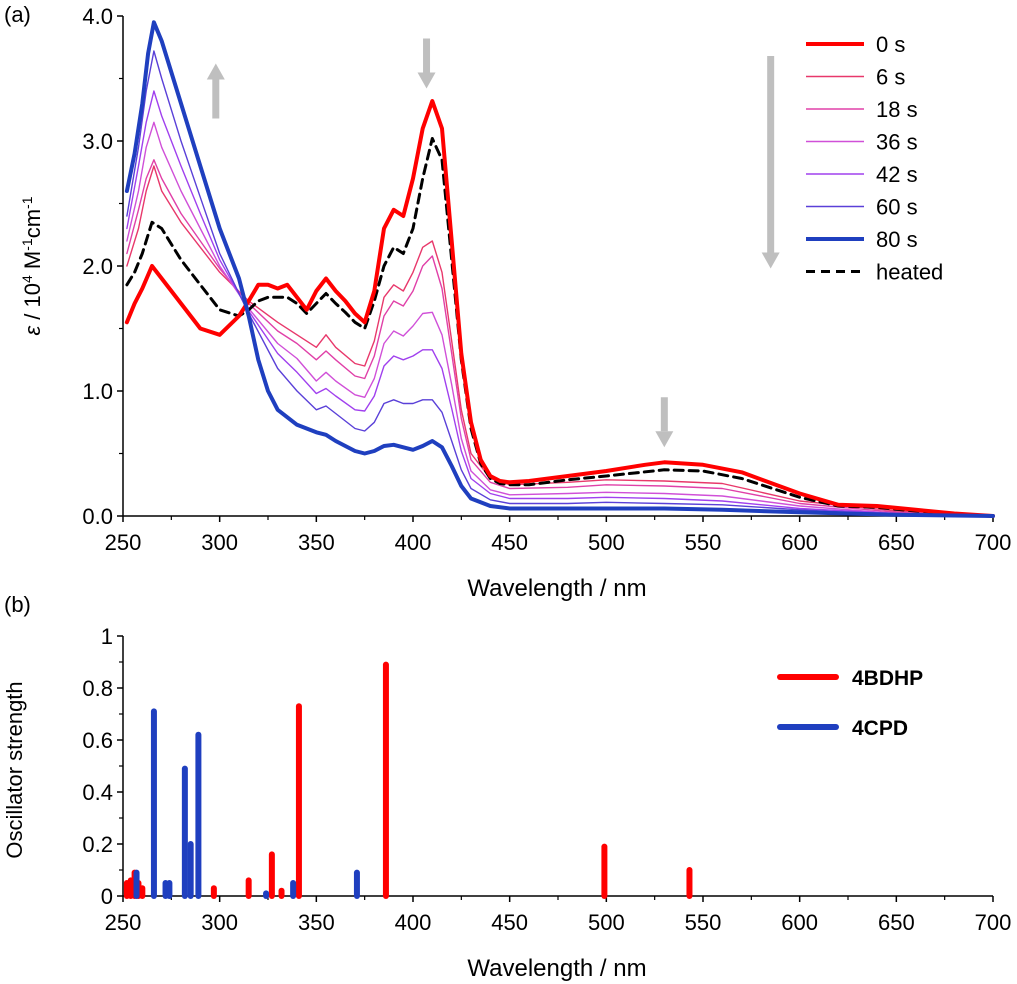 This screenshot has width=1017, height=984. I want to click on legend-label: 0 s, so click(890, 44).